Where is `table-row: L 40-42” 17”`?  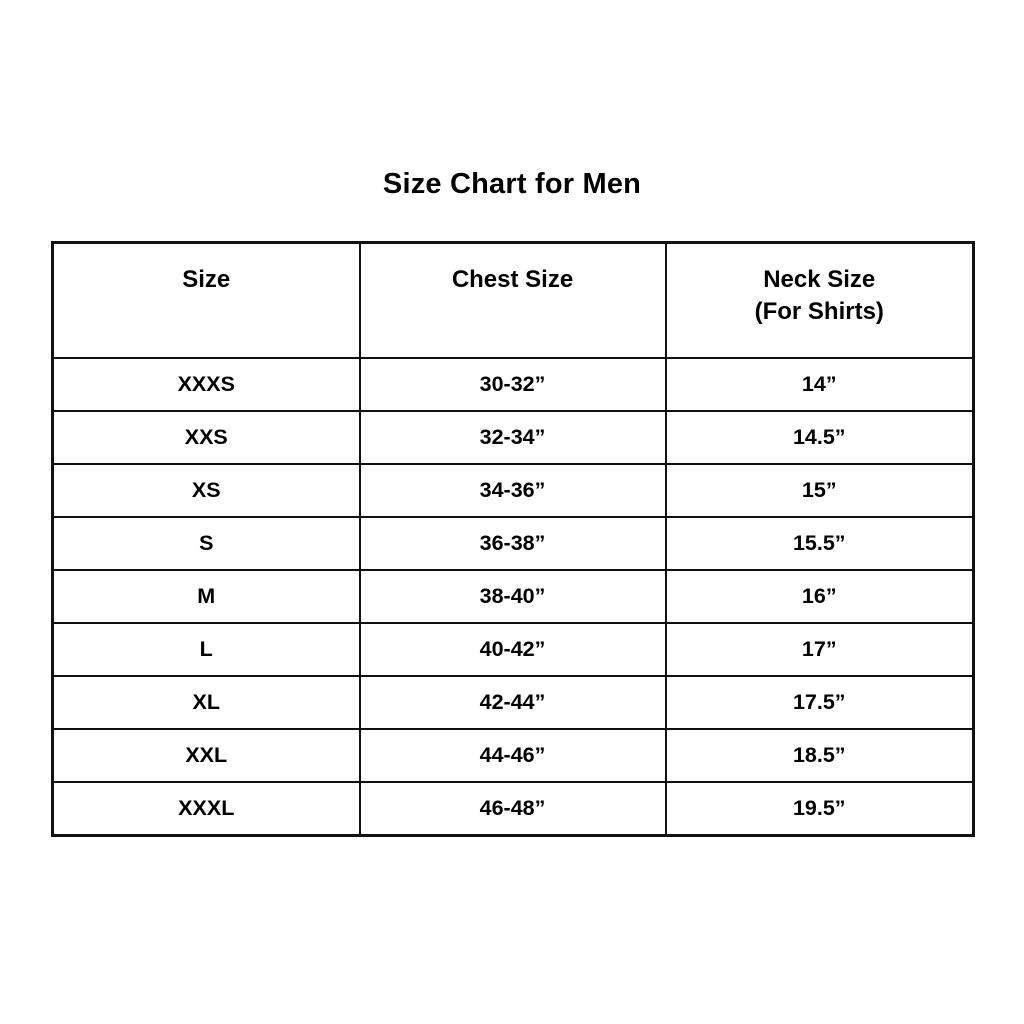
table-row: L 40-42” 17” is located at coordinates (513, 649).